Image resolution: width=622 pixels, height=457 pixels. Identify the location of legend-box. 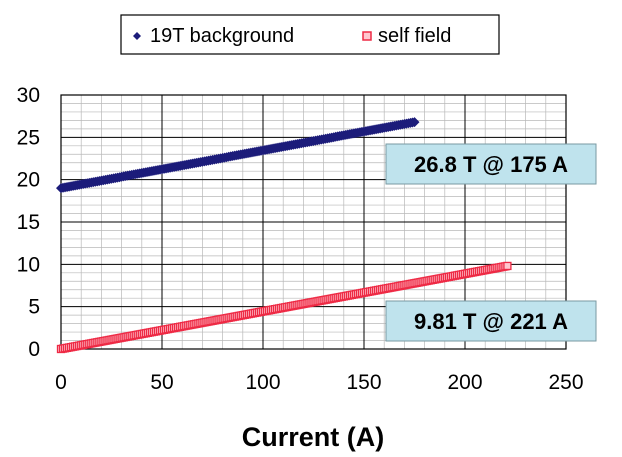
(310, 34).